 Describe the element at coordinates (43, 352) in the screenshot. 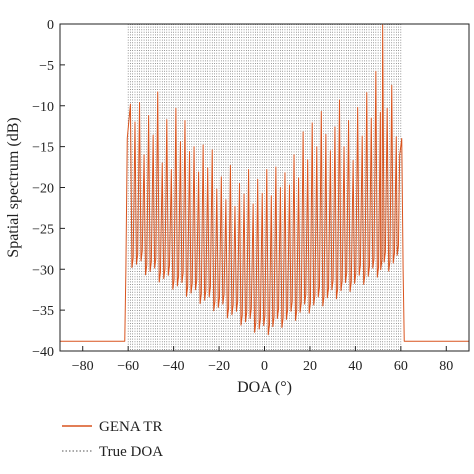

I see `y-tick-label: −40` at that location.